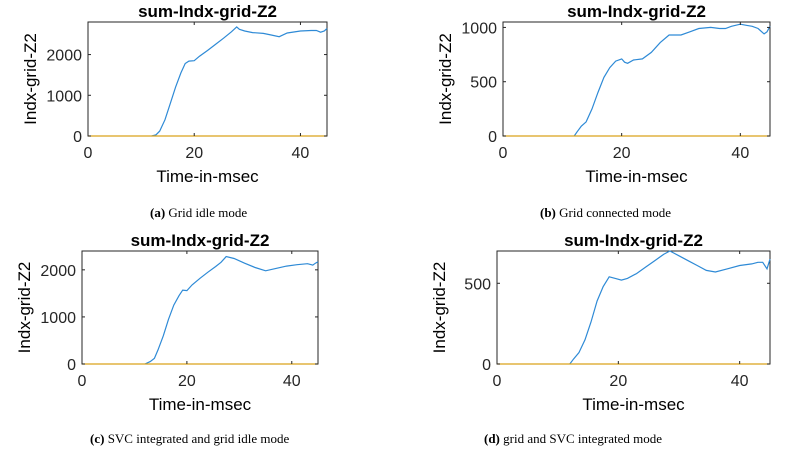 The height and width of the screenshot is (457, 786). Describe the element at coordinates (71, 365) in the screenshot. I see `y-tick-label-c: 0` at that location.